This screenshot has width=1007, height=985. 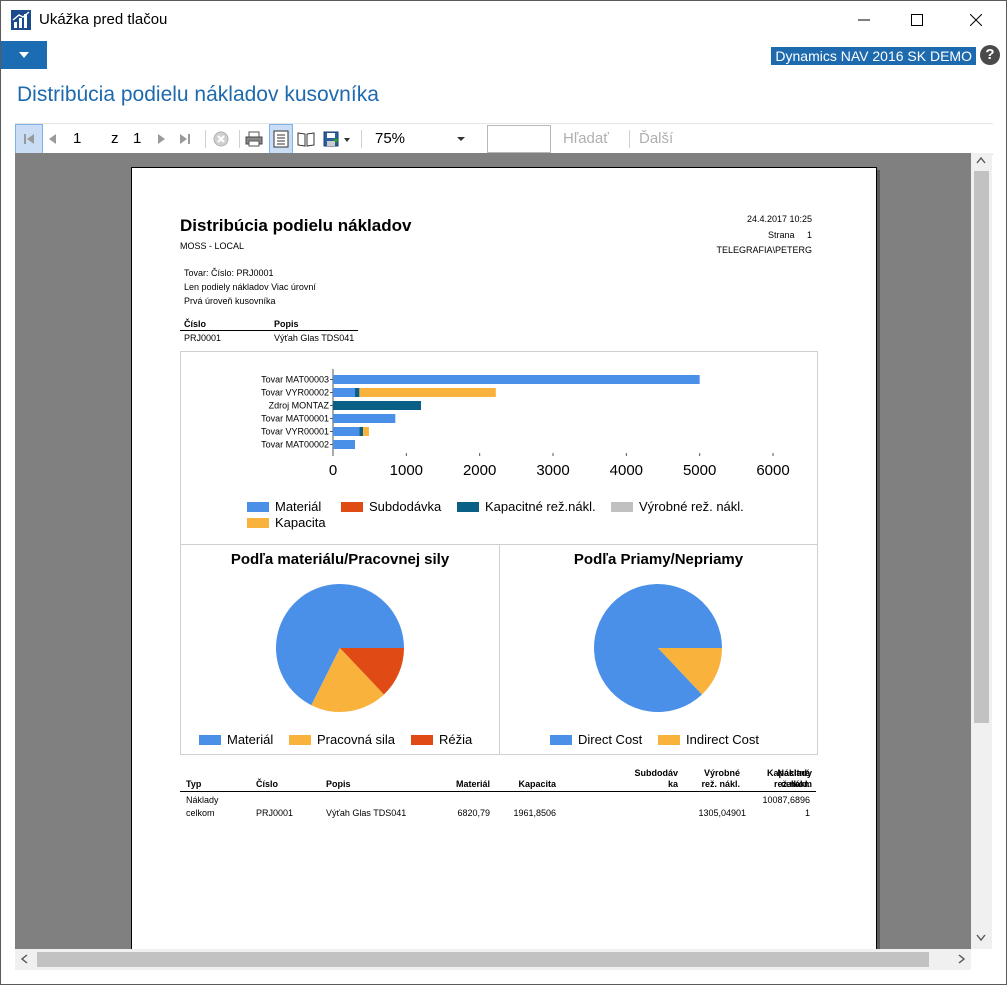 What do you see at coordinates (503, 20) in the screenshot?
I see `title-bar: Ukážka pred tlačou` at bounding box center [503, 20].